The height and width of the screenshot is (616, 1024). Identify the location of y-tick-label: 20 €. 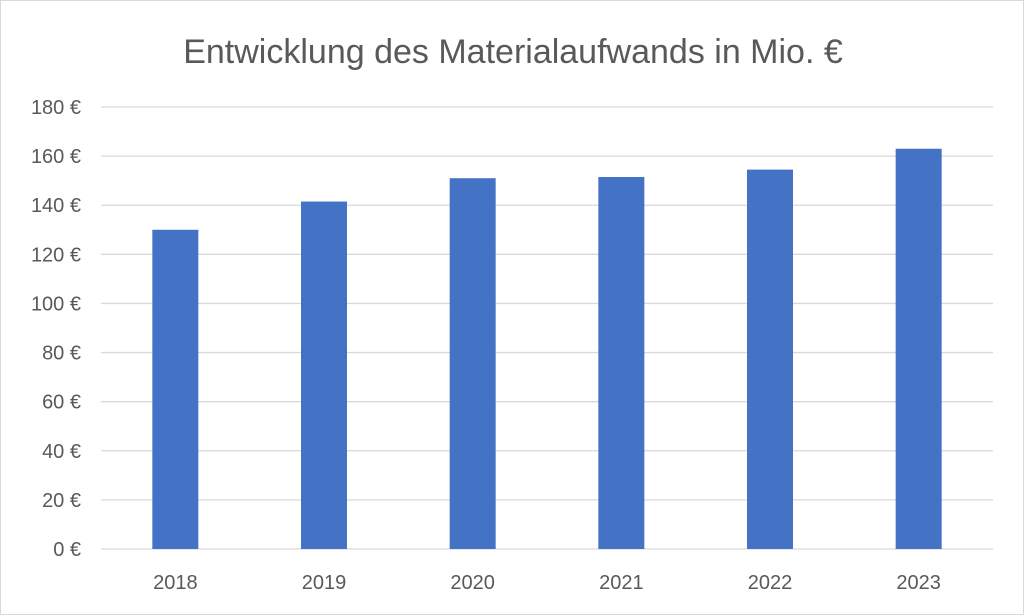
(61, 501).